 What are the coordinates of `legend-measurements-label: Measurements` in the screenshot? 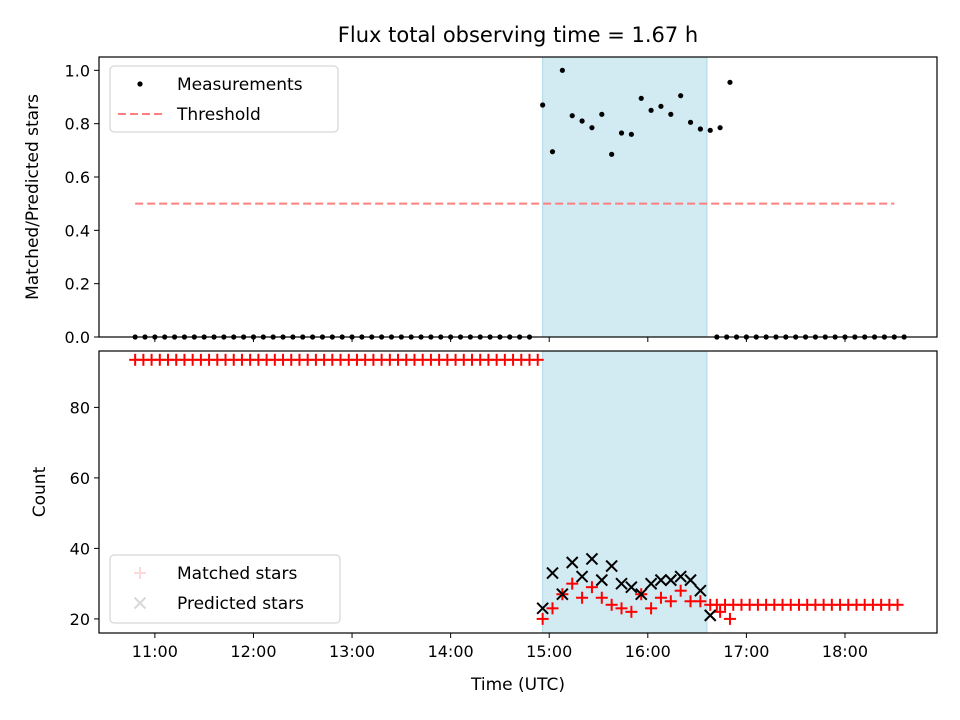 It's located at (240, 85).